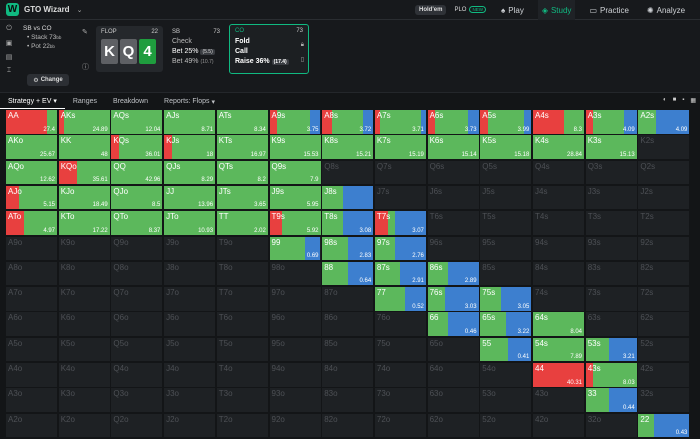  I want to click on hand-cell: J3o, so click(190, 400).